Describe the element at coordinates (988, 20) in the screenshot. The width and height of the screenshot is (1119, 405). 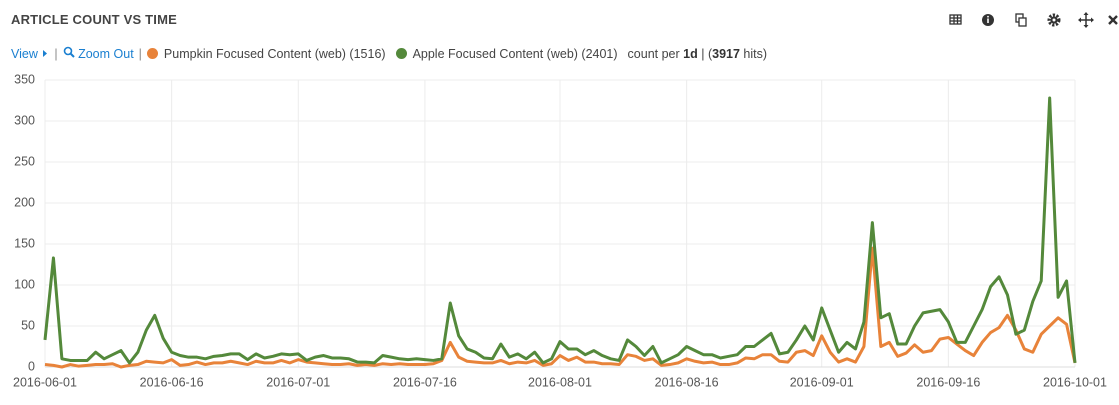
I see `info-icon` at that location.